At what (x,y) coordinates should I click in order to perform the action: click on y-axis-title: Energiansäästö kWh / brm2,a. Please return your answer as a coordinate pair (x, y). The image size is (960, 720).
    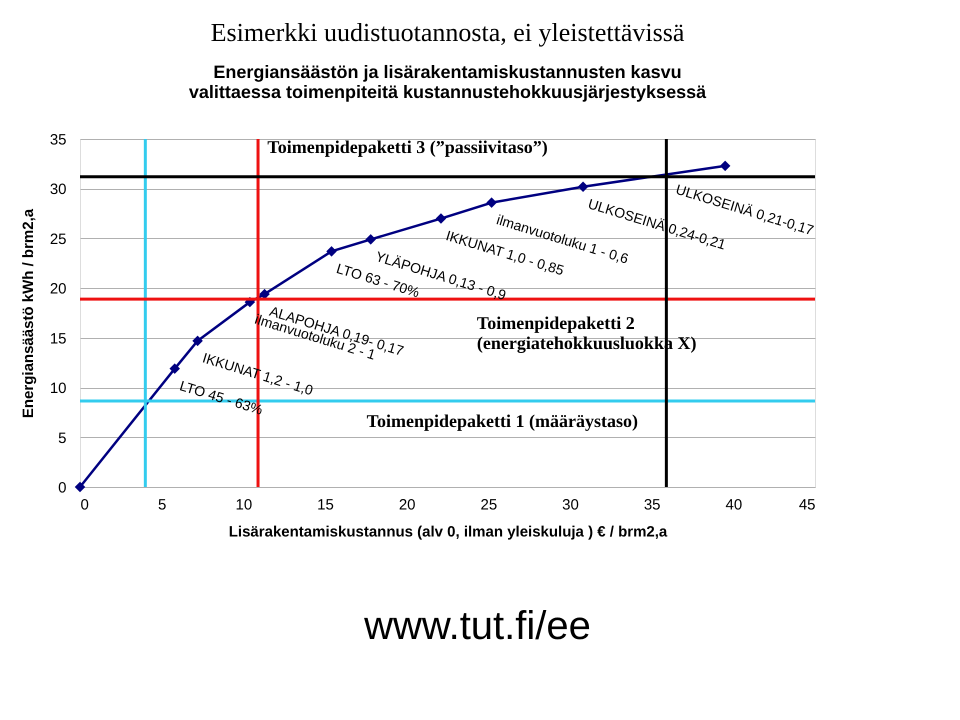
    Looking at the image, I should click on (28, 313).